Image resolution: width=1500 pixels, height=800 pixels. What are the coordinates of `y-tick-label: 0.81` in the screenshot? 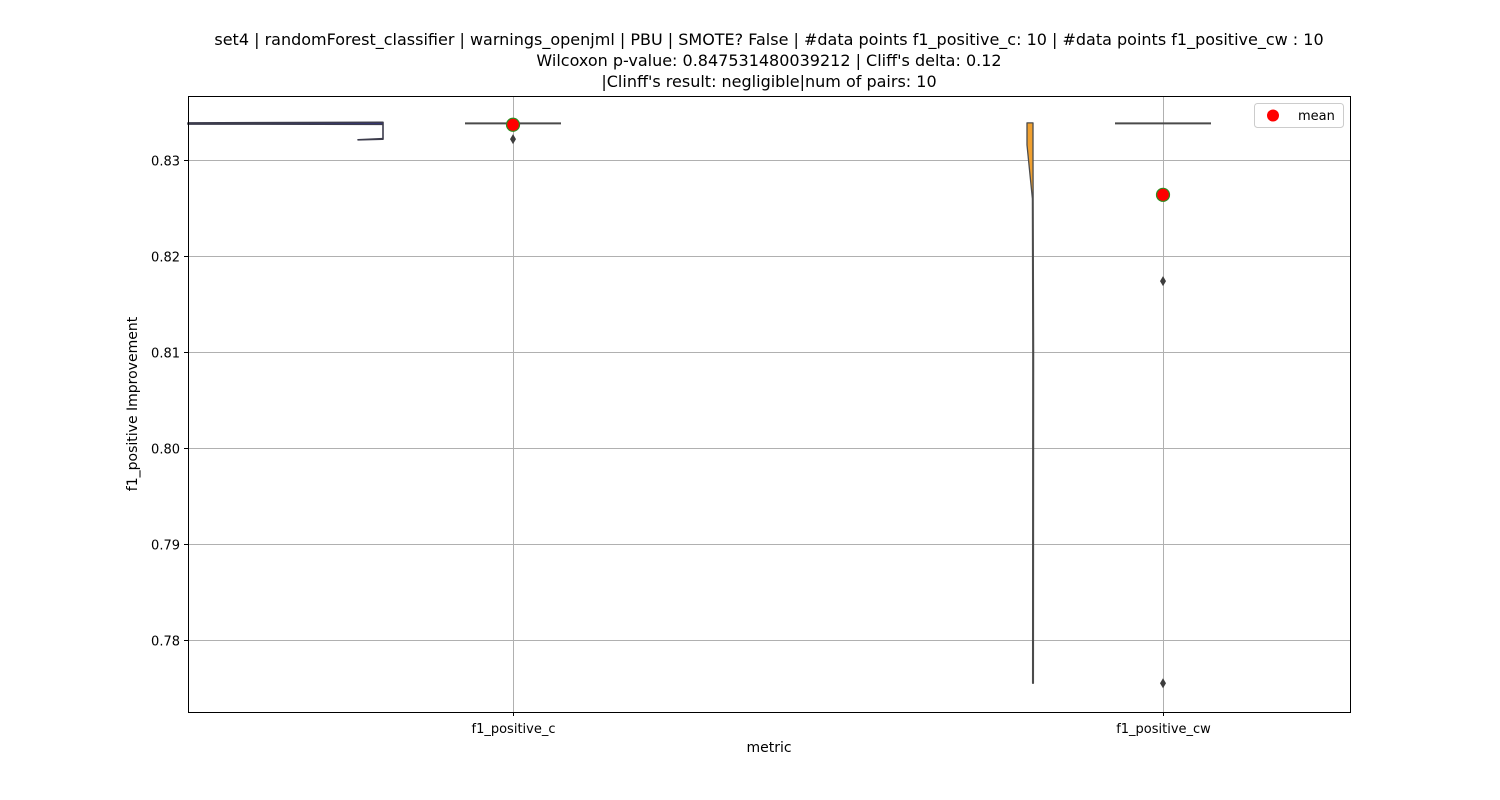 It's located at (165, 354).